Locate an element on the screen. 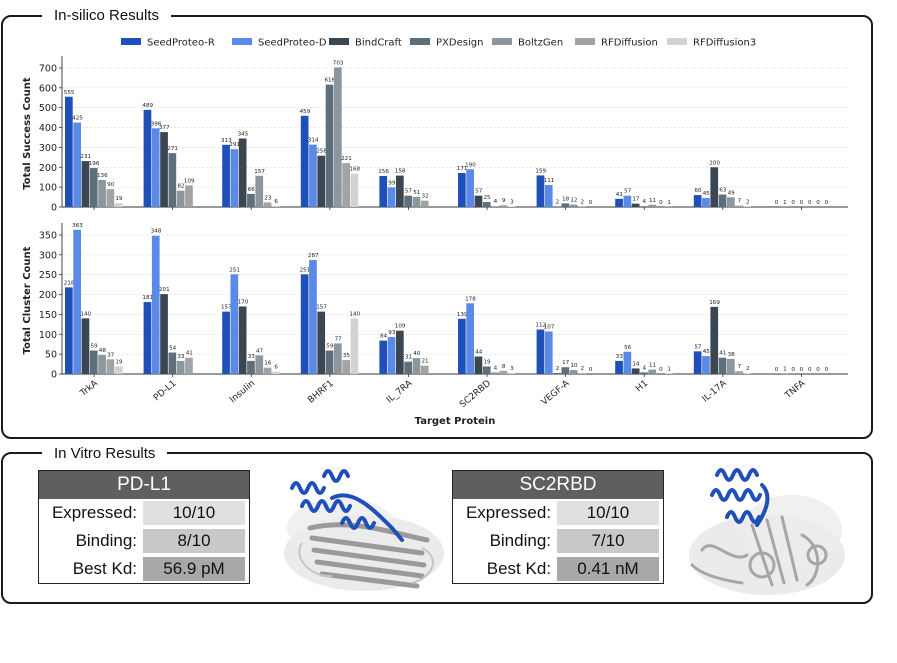 Image resolution: width=897 pixels, height=663 pixels. bar-value-label: 139 is located at coordinates (462, 315).